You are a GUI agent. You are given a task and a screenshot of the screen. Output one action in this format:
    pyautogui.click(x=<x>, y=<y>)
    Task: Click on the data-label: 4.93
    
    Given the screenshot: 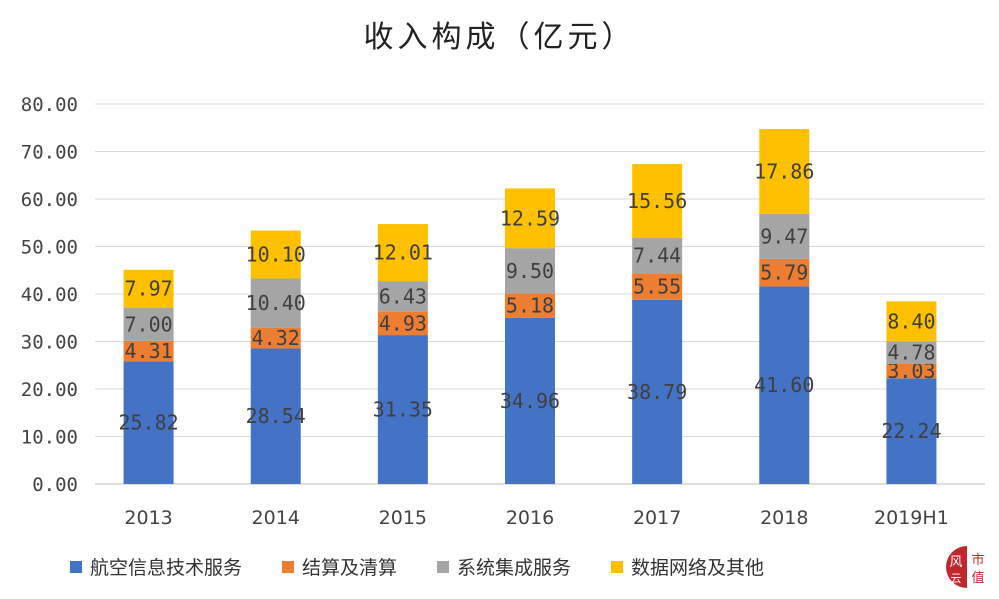 What is the action you would take?
    pyautogui.click(x=403, y=323)
    